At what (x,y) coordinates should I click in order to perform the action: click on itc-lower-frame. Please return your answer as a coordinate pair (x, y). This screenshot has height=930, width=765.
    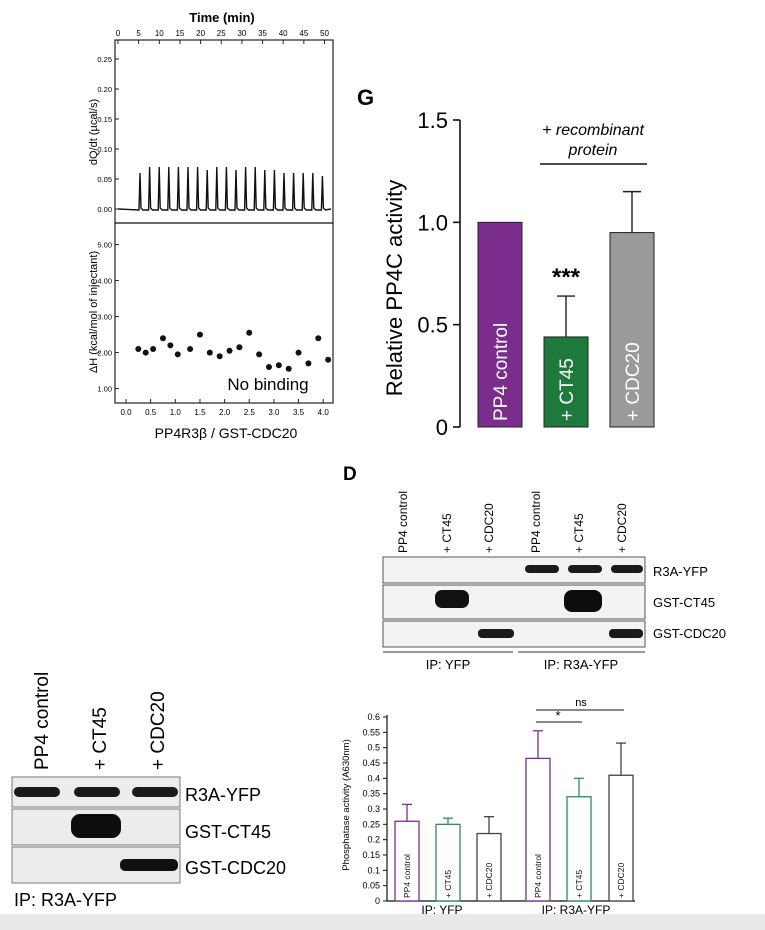
    Looking at the image, I should click on (224, 313).